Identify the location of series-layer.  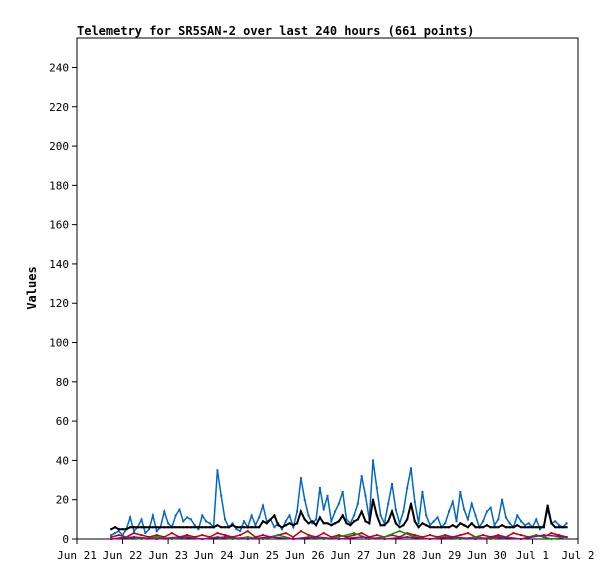
(339, 499).